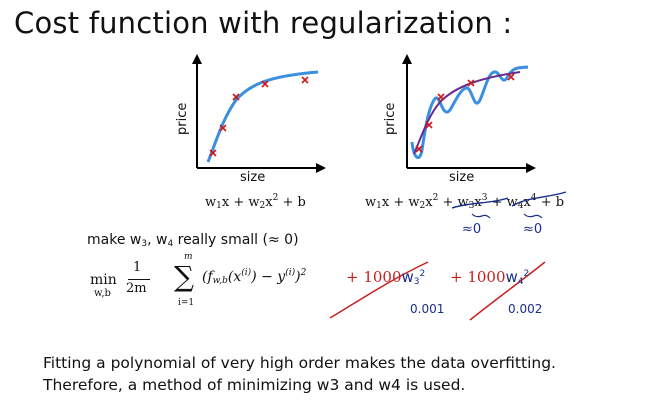 The height and width of the screenshot is (405, 648). Describe the element at coordinates (427, 309) in the screenshot. I see `small-value-1: 0.001` at that location.